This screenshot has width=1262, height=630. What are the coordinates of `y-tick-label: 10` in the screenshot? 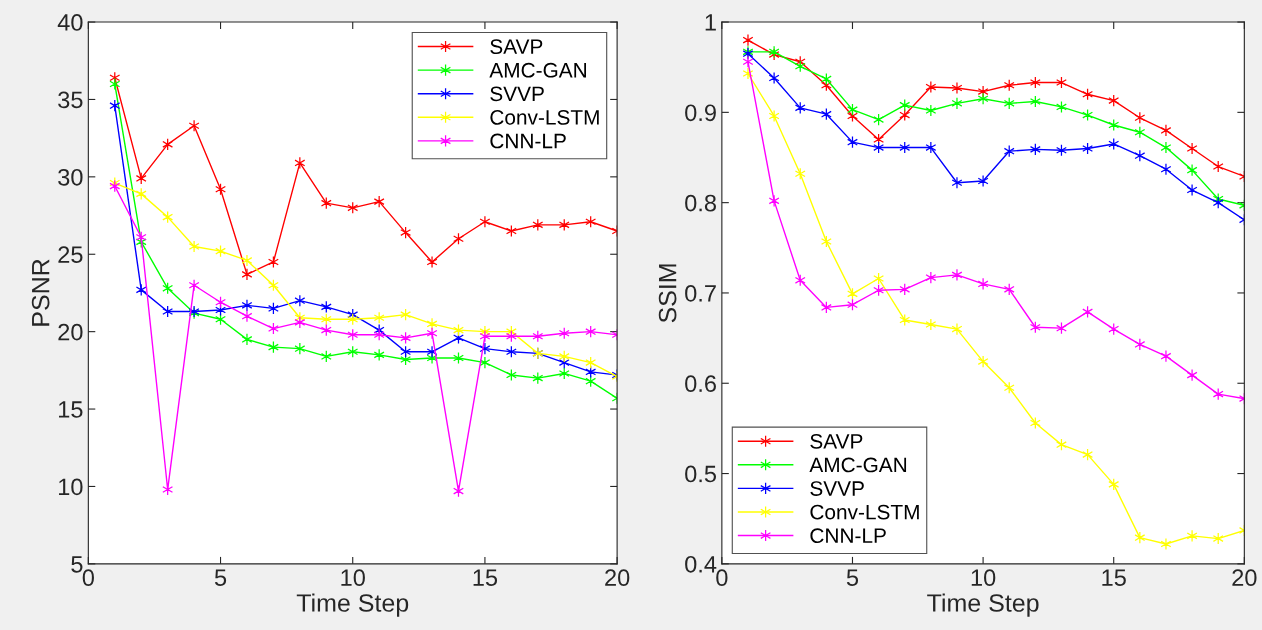 It's located at (71, 487).